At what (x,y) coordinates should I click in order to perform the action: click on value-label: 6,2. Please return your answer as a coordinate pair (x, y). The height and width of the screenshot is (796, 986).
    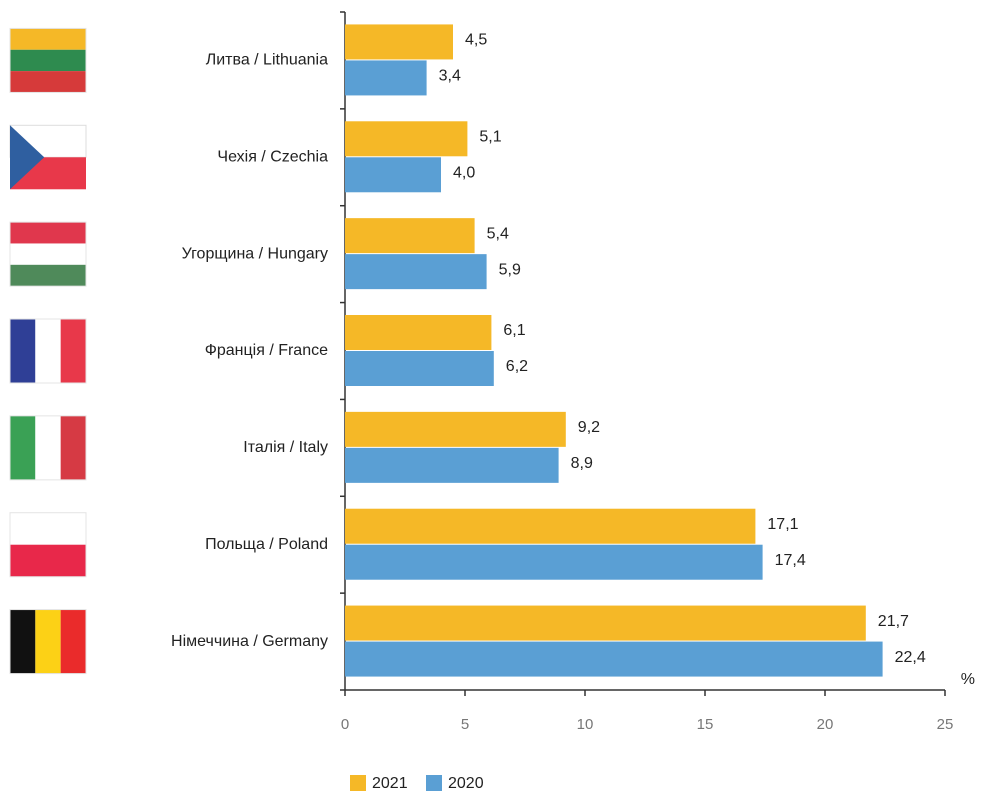
    Looking at the image, I should click on (517, 366).